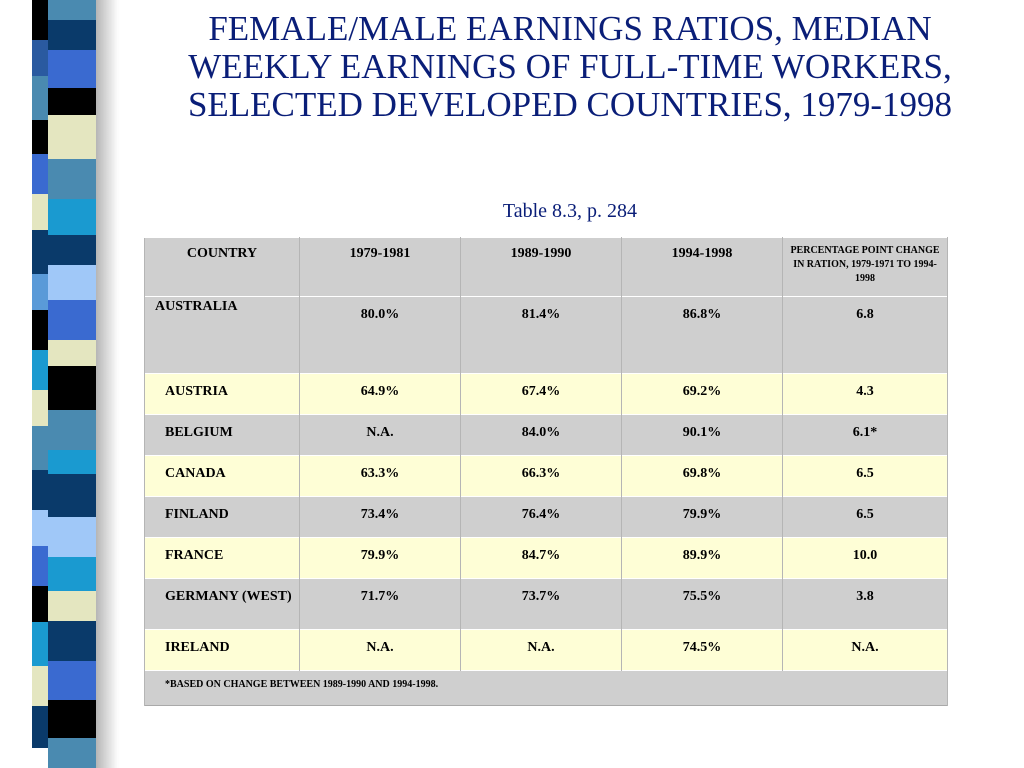 This screenshot has height=768, width=1024. Describe the element at coordinates (222, 476) in the screenshot. I see `country-cell: CANADA` at that location.